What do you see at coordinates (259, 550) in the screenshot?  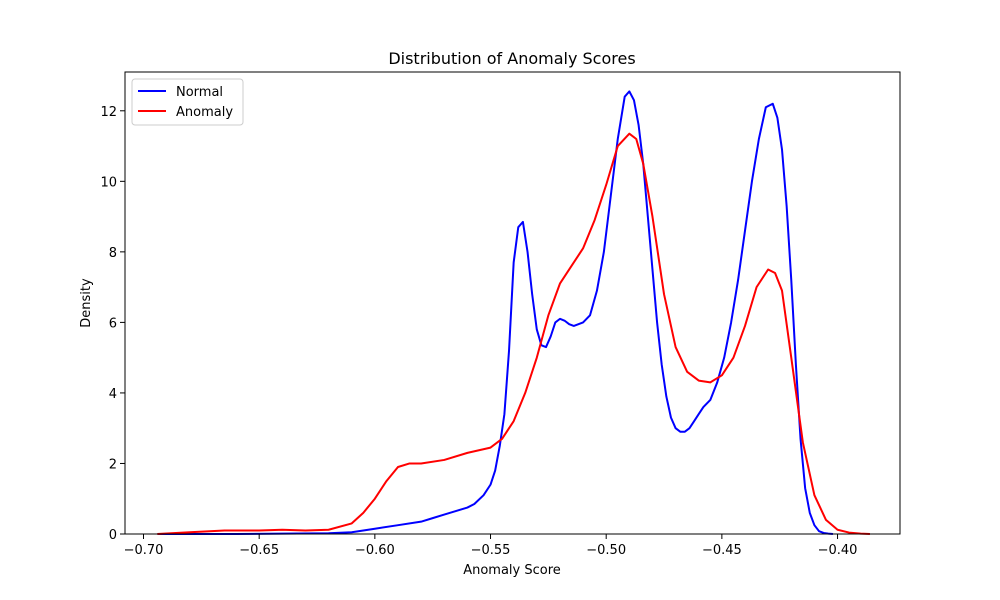 I see `x-tick-label: −0.65` at bounding box center [259, 550].